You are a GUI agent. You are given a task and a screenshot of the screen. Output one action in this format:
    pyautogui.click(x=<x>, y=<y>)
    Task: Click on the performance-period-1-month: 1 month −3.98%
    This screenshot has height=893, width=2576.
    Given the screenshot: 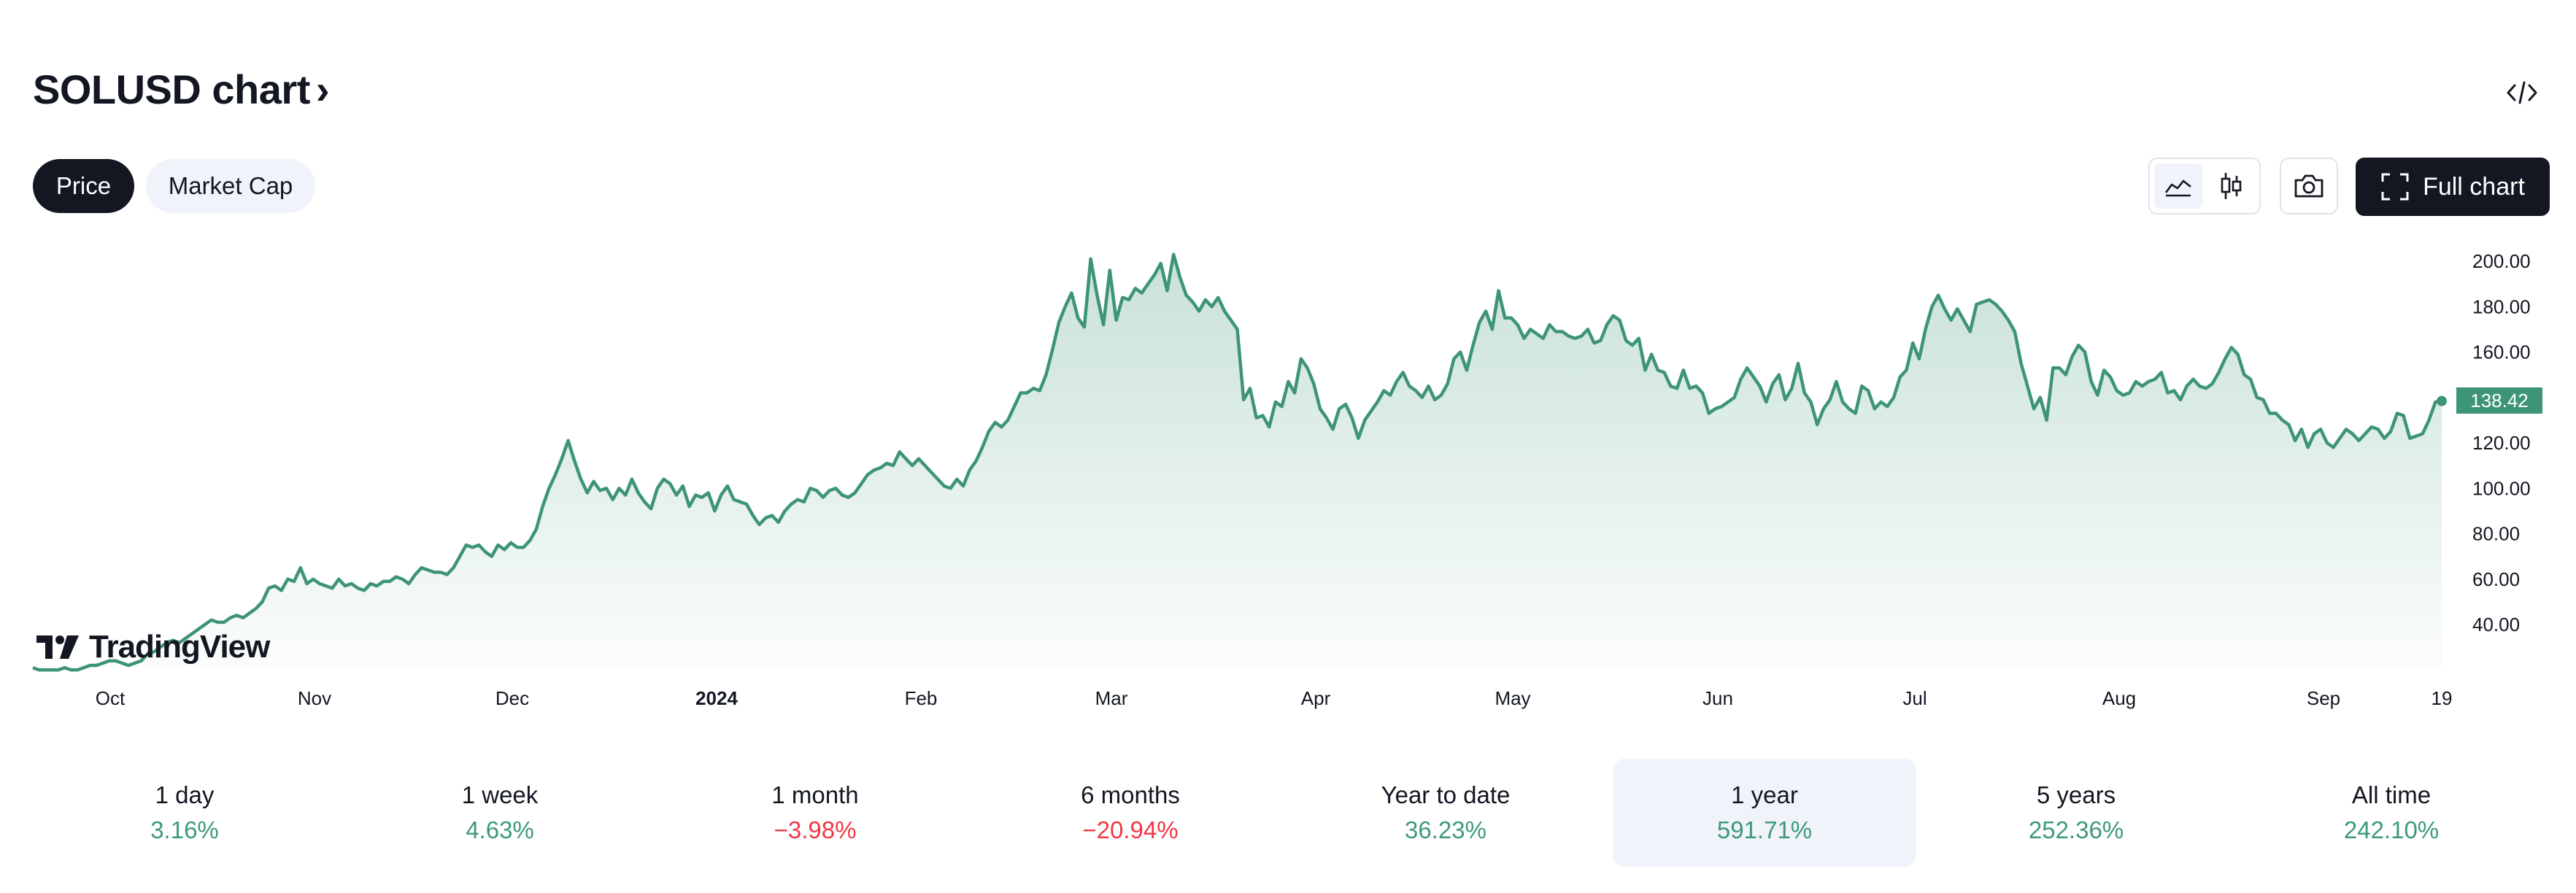 What is the action you would take?
    pyautogui.click(x=815, y=813)
    